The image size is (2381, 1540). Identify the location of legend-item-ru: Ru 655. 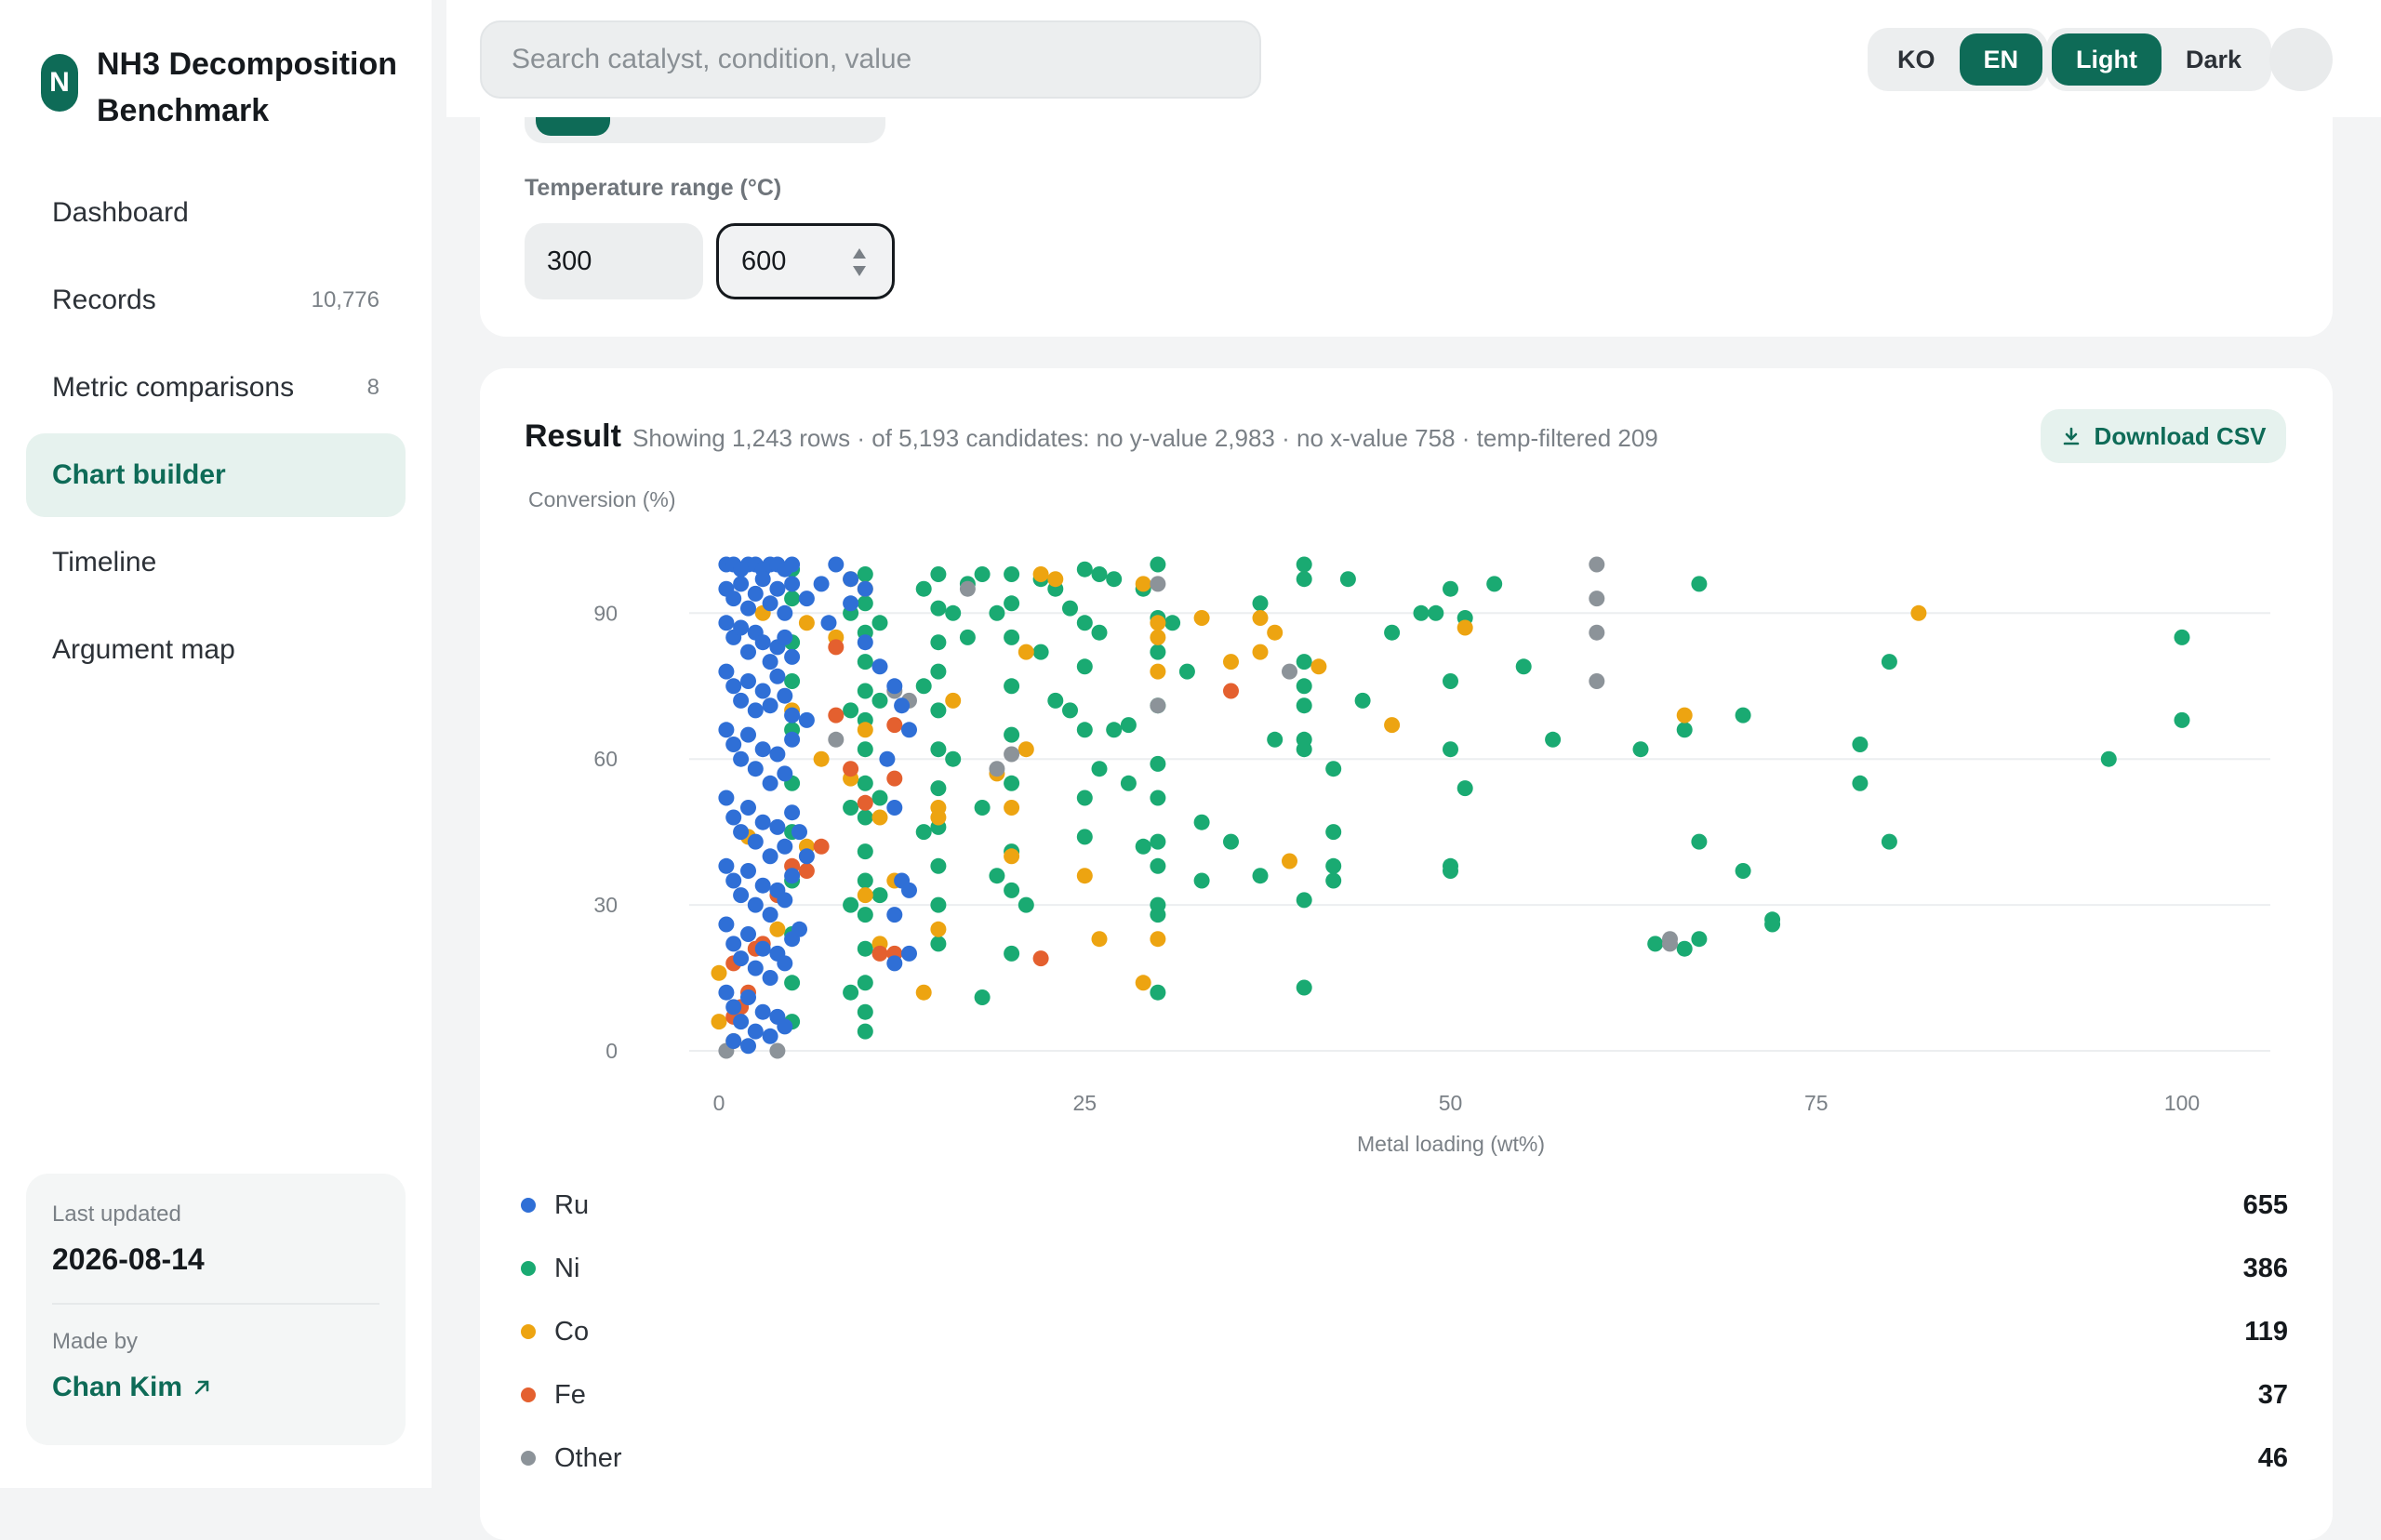
(1404, 1205).